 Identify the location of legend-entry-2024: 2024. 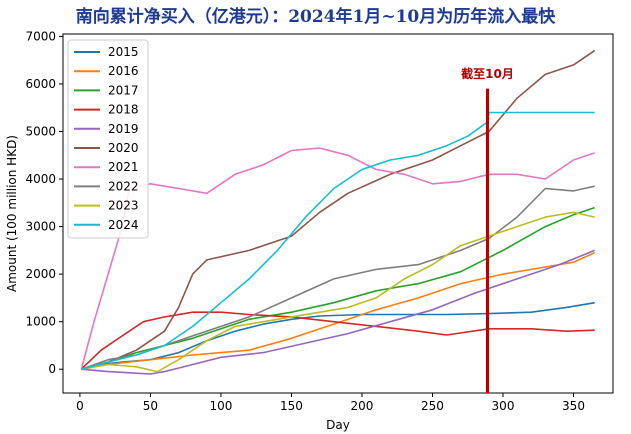
(123, 225).